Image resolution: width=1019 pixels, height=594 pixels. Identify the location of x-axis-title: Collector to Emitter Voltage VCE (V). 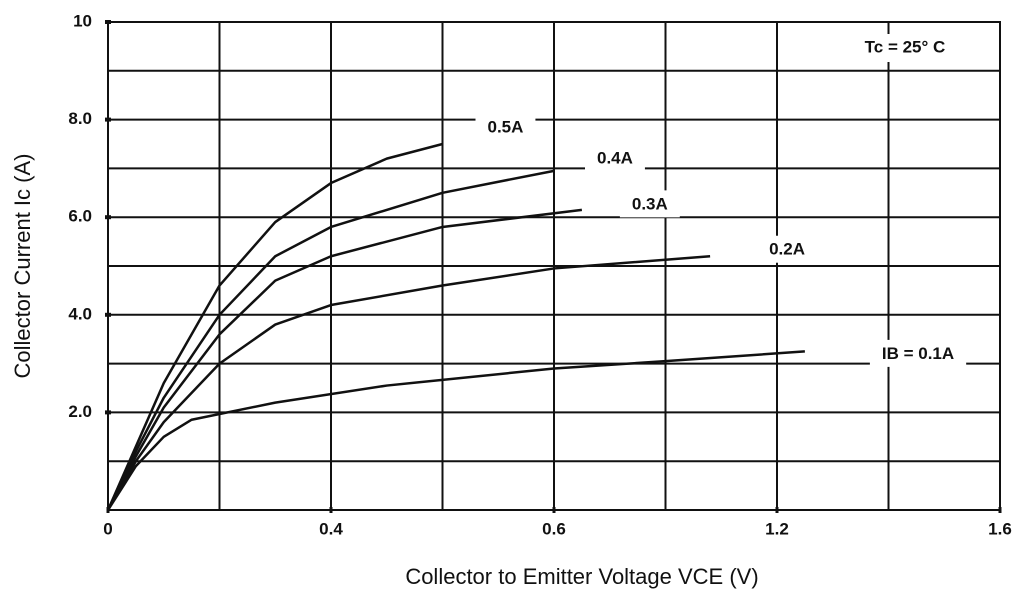
(581, 576).